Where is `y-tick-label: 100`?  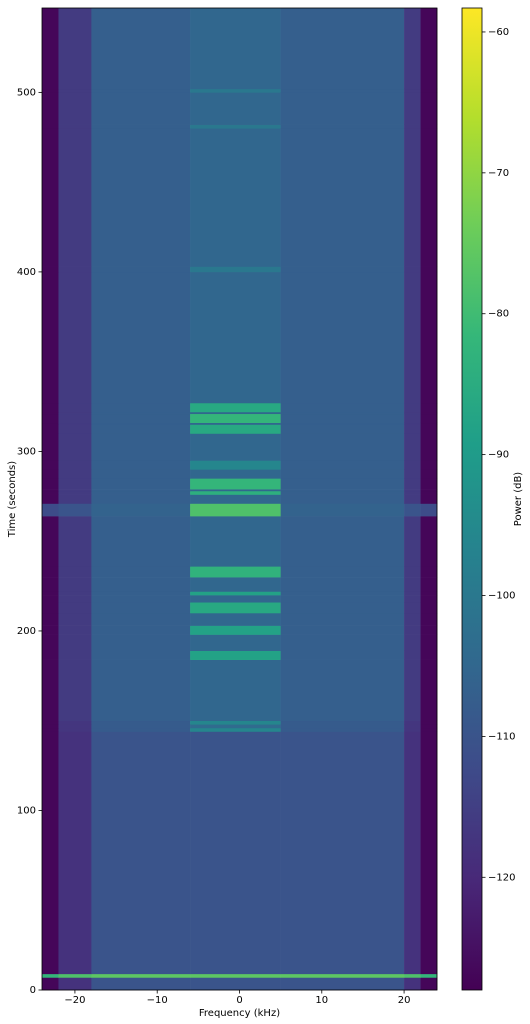 y-tick-label: 100 is located at coordinates (26, 810).